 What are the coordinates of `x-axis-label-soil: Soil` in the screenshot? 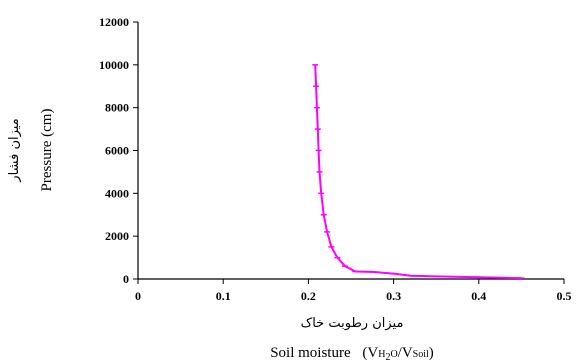 It's located at (421, 354).